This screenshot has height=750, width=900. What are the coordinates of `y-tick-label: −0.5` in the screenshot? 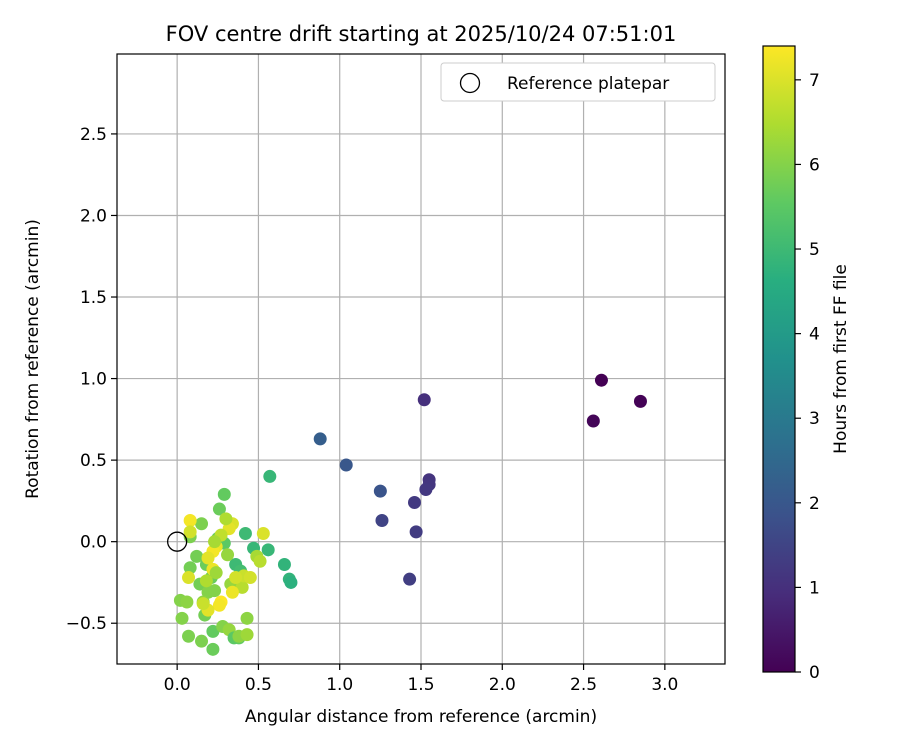 It's located at (86, 624).